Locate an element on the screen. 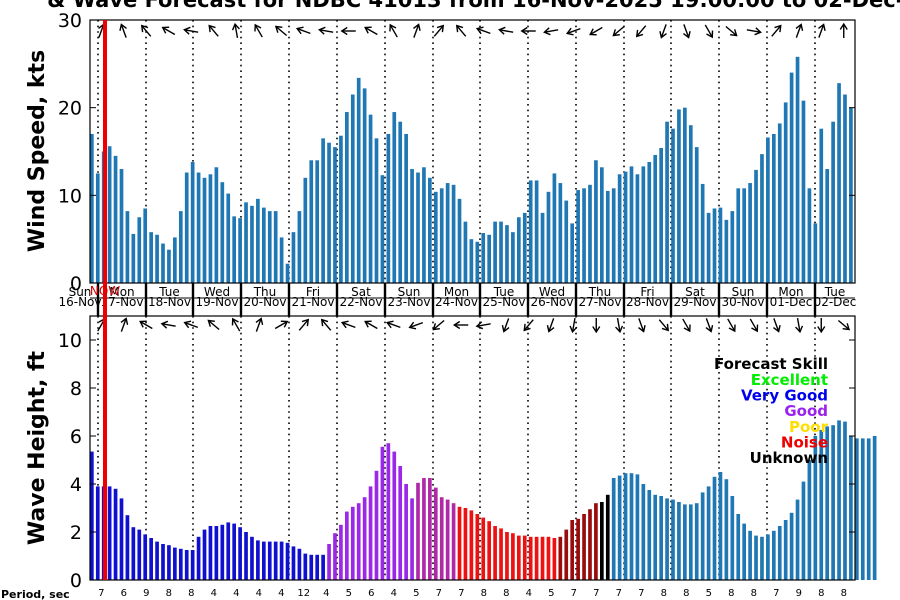 This screenshot has height=600, width=900. day-date-label: 17-Nov is located at coordinates (121, 302).